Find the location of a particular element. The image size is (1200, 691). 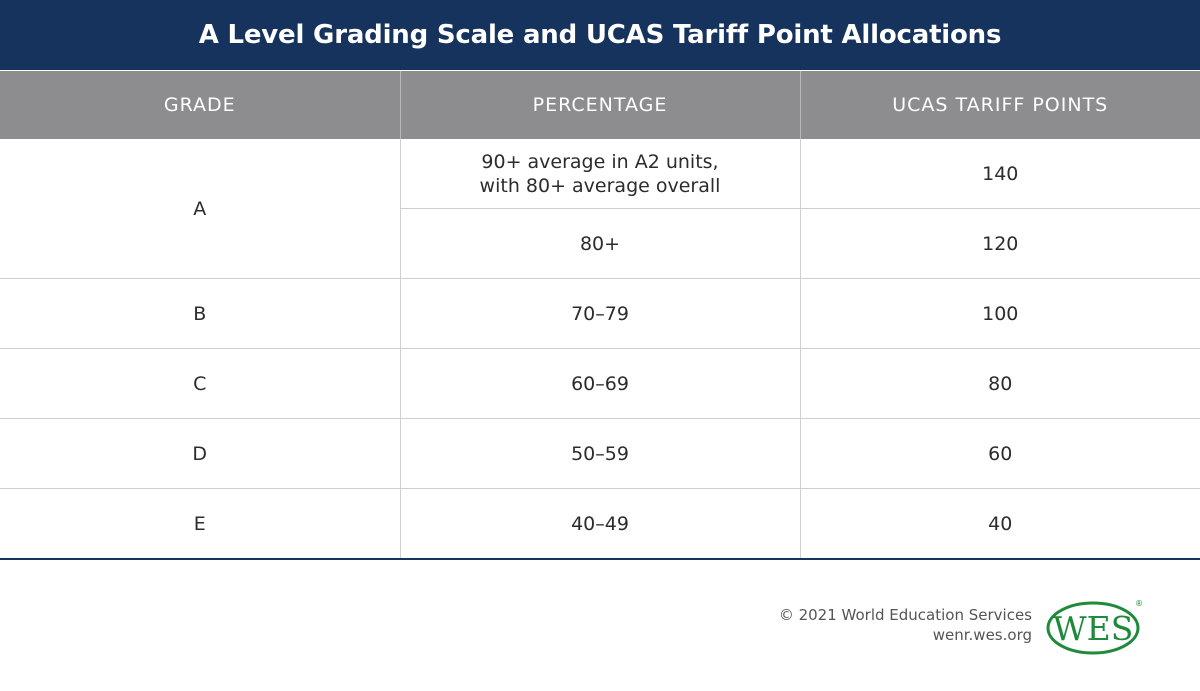

points-cell: 80 is located at coordinates (999, 383).